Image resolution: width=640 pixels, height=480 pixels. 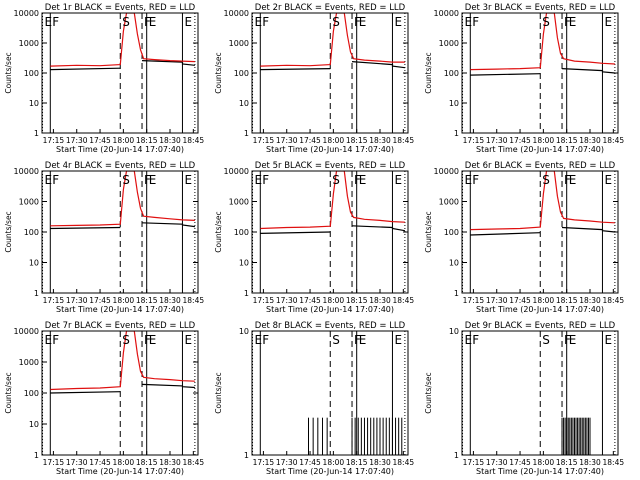 What do you see at coordinates (120, 166) in the screenshot?
I see `chart-title: Det 4r BLACK = Events, RED = LLD` at bounding box center [120, 166].